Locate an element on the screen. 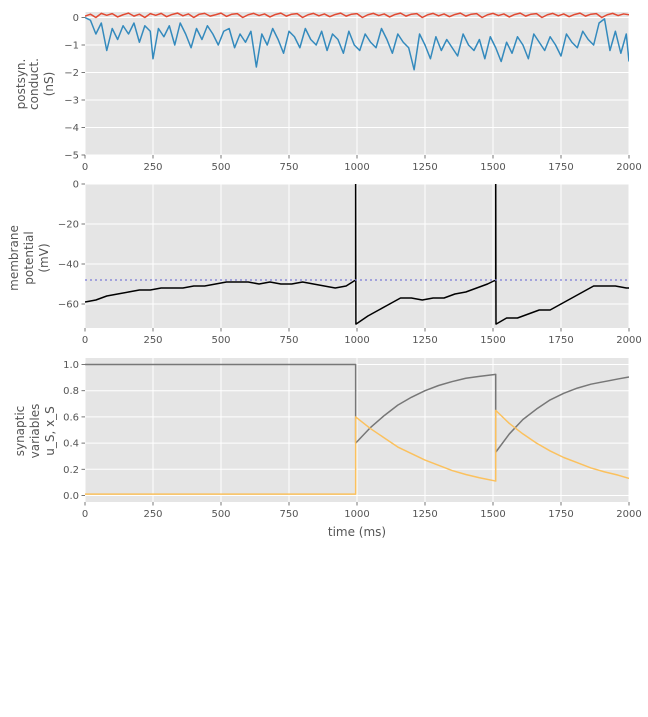 Image resolution: width=648 pixels, height=717 pixels. conductance-series is located at coordinates (357, 41).